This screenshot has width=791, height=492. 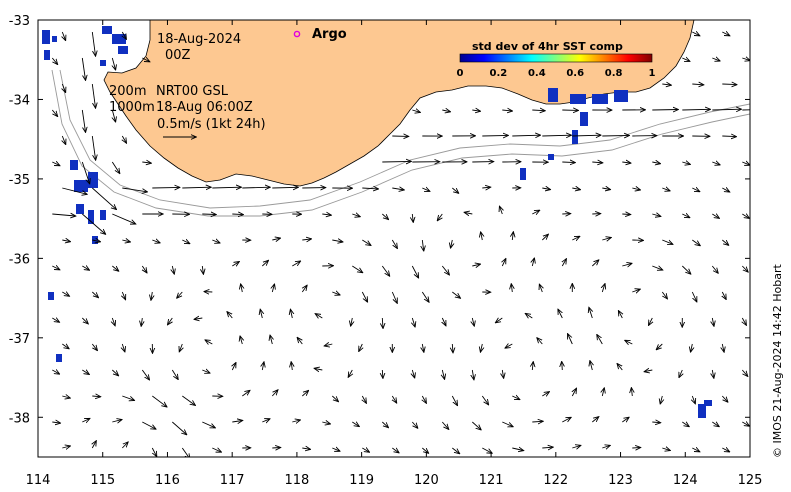 What do you see at coordinates (426, 480) in the screenshot?
I see `x-tick-label: 120` at bounding box center [426, 480].